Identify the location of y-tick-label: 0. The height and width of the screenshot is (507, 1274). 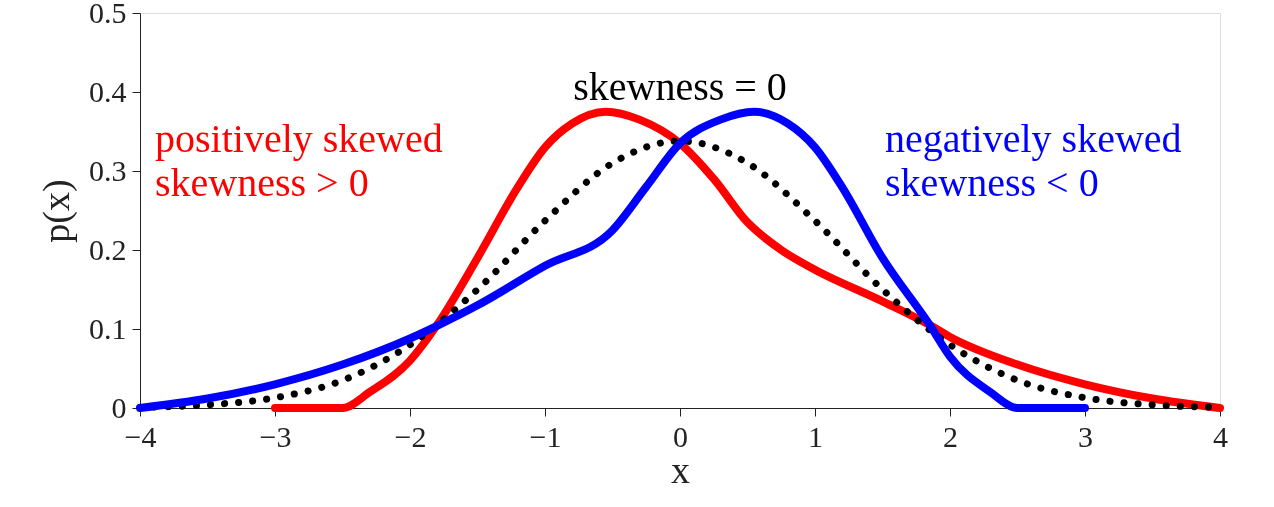
(119, 407).